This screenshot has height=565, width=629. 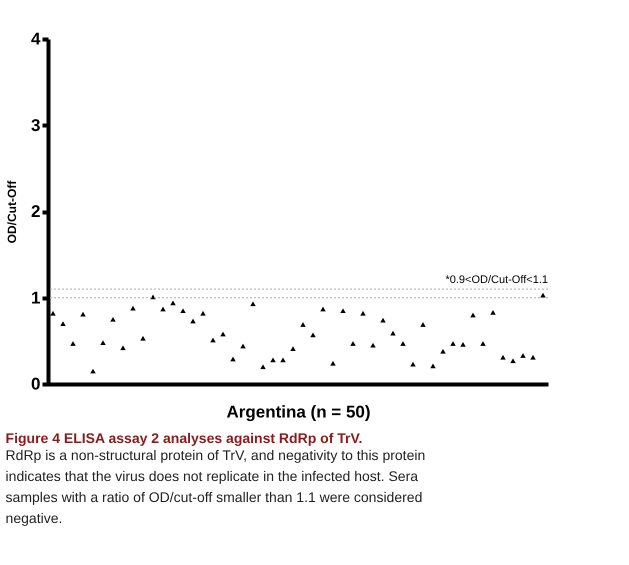 What do you see at coordinates (35, 384) in the screenshot?
I see `y-tick-label: 0` at bounding box center [35, 384].